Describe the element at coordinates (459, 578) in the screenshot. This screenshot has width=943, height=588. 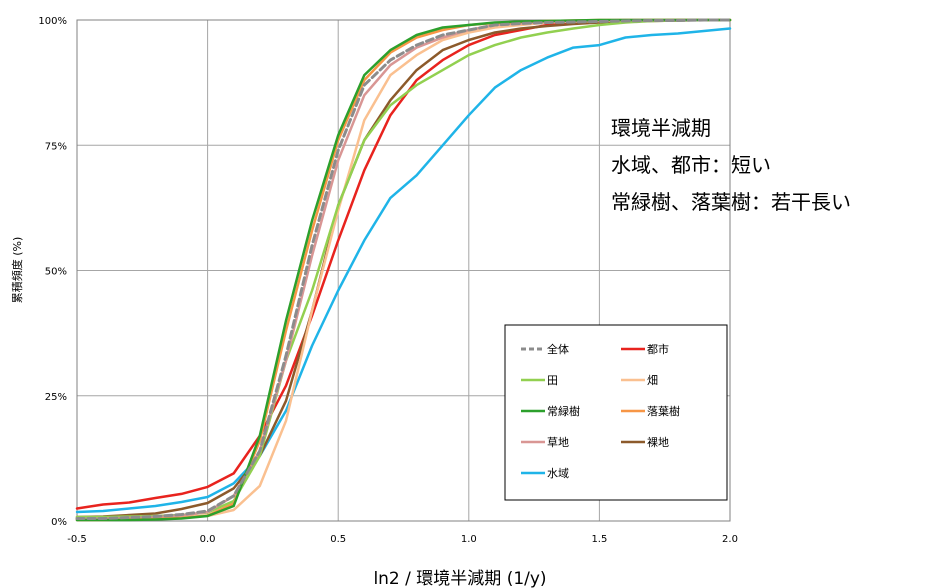
I see `x-axis-label: ln2 / 環境半減期 (1/y)` at that location.